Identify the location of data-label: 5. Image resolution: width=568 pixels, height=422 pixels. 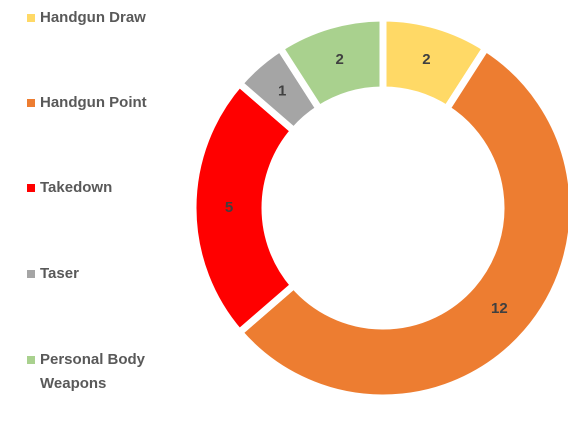
(229, 207).